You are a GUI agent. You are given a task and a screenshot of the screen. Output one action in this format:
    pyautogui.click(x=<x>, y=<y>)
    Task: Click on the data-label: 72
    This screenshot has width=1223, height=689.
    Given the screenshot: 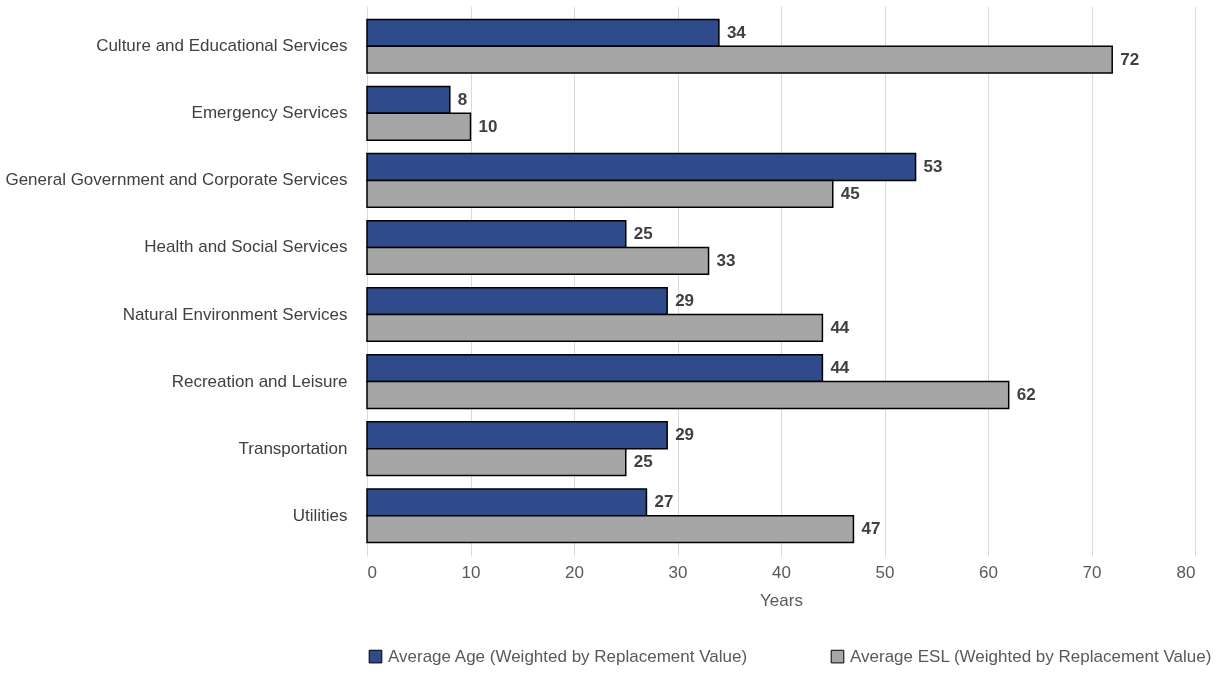 What is the action you would take?
    pyautogui.click(x=1130, y=59)
    